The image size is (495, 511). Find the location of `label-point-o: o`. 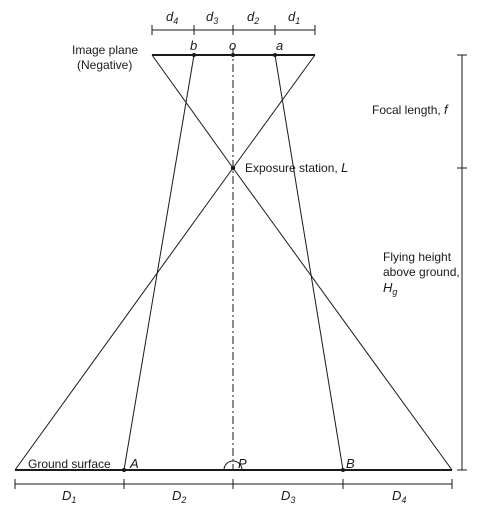

label-point-o: o is located at coordinates (232, 45).